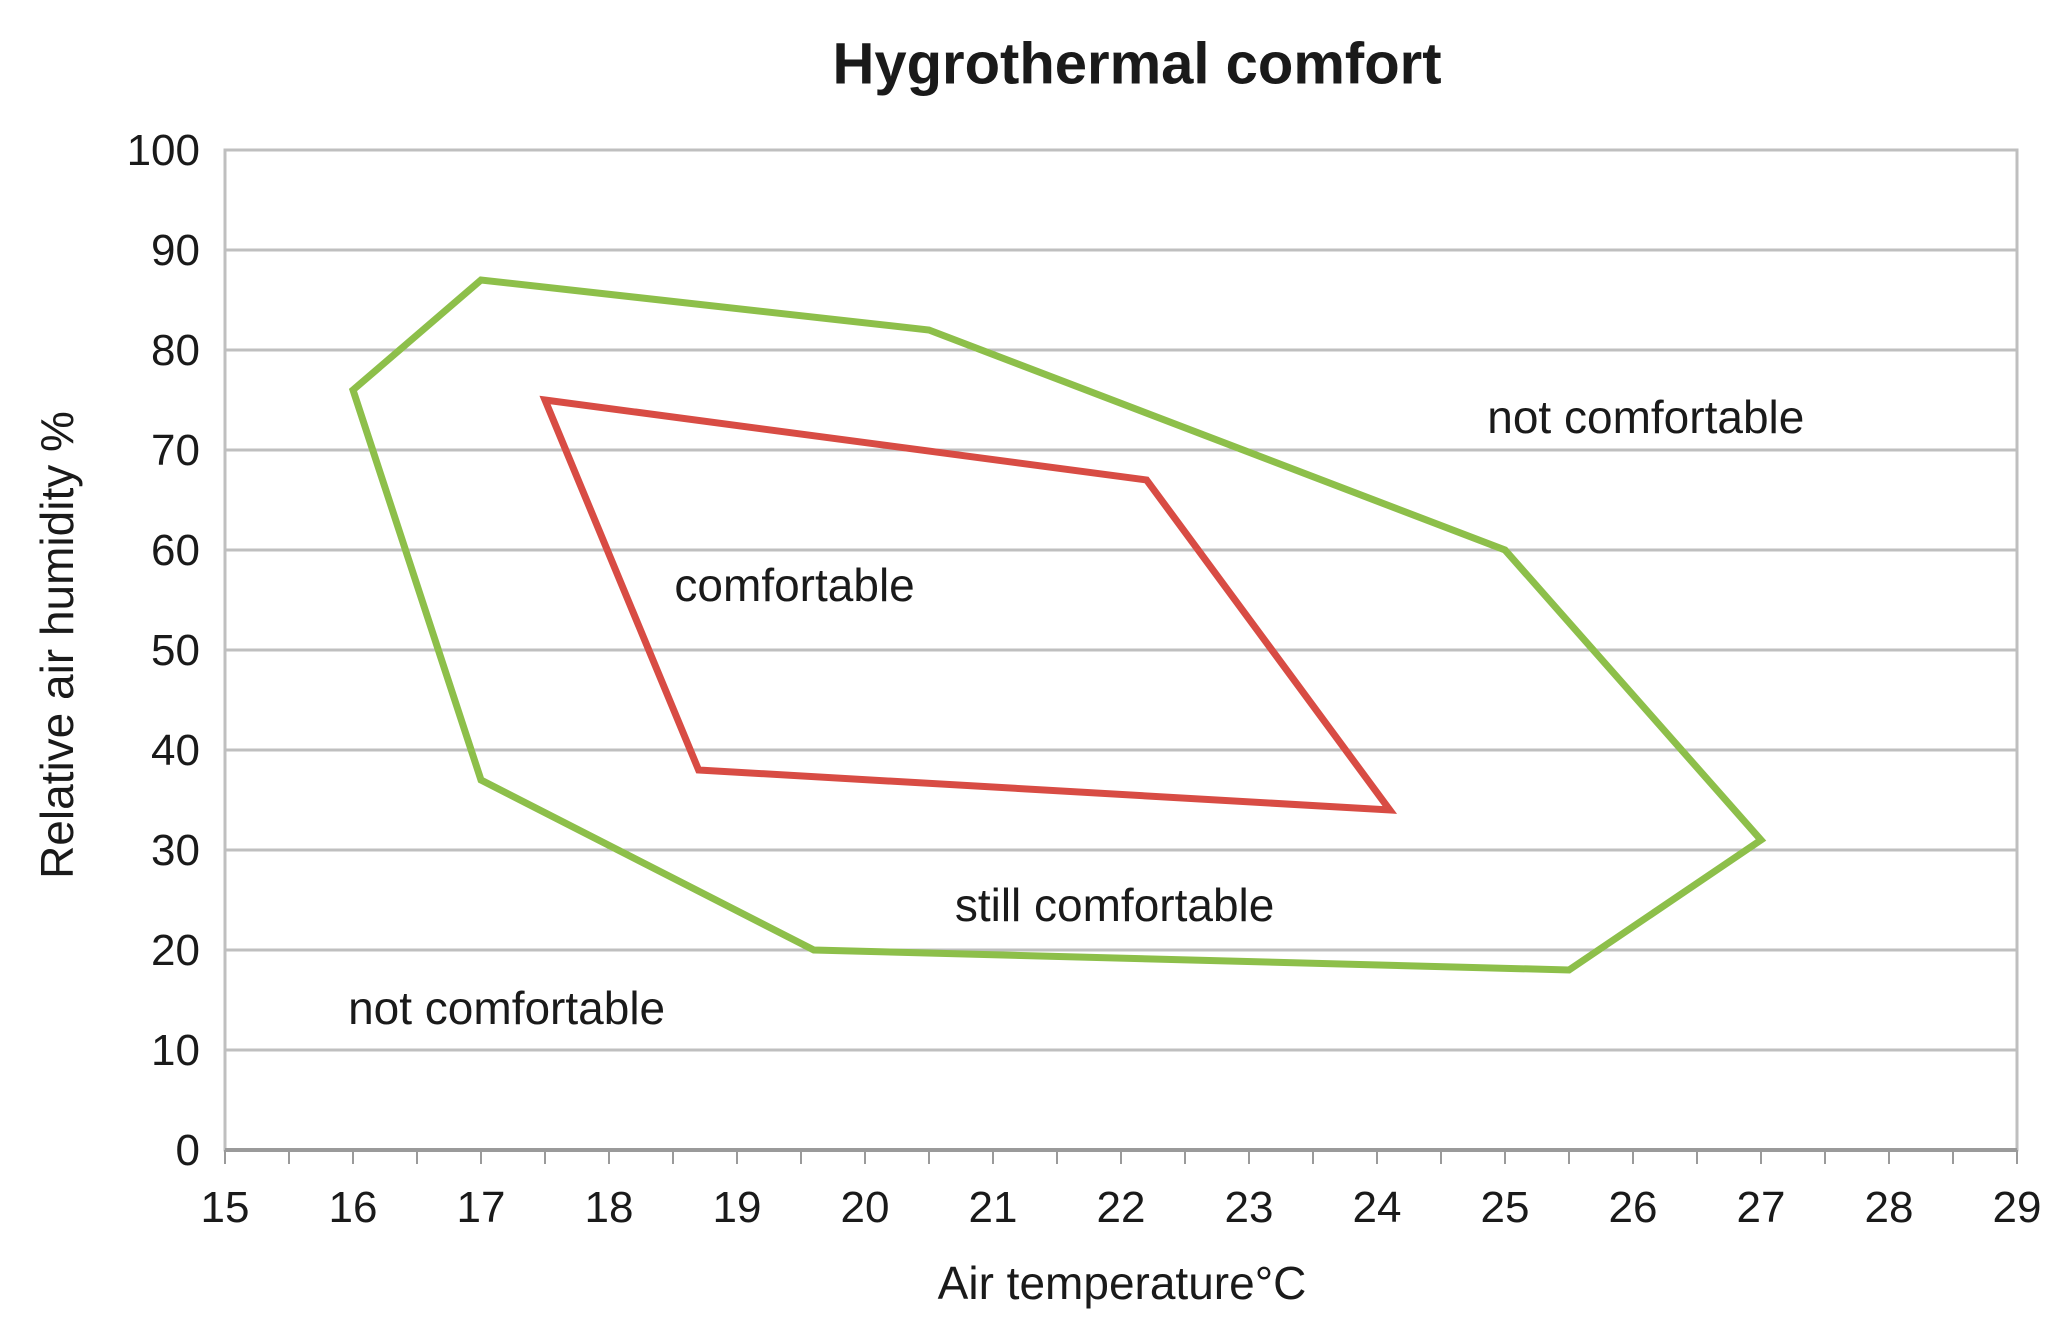  Describe the element at coordinates (175, 350) in the screenshot. I see `y-tick-label: 80` at that location.